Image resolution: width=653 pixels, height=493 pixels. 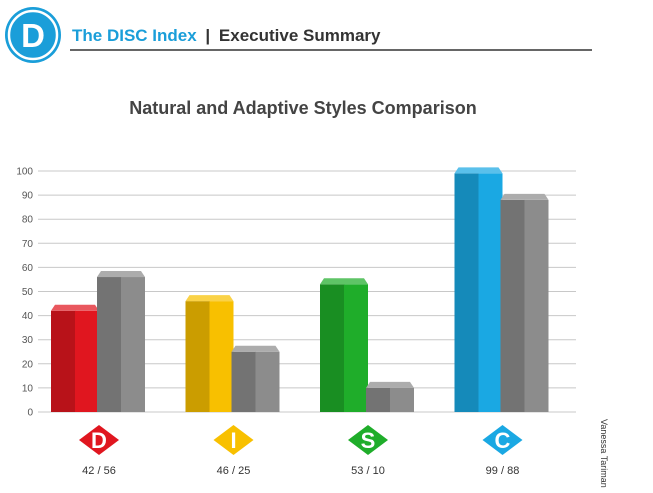 I want to click on category-label: D, so click(x=99, y=440).